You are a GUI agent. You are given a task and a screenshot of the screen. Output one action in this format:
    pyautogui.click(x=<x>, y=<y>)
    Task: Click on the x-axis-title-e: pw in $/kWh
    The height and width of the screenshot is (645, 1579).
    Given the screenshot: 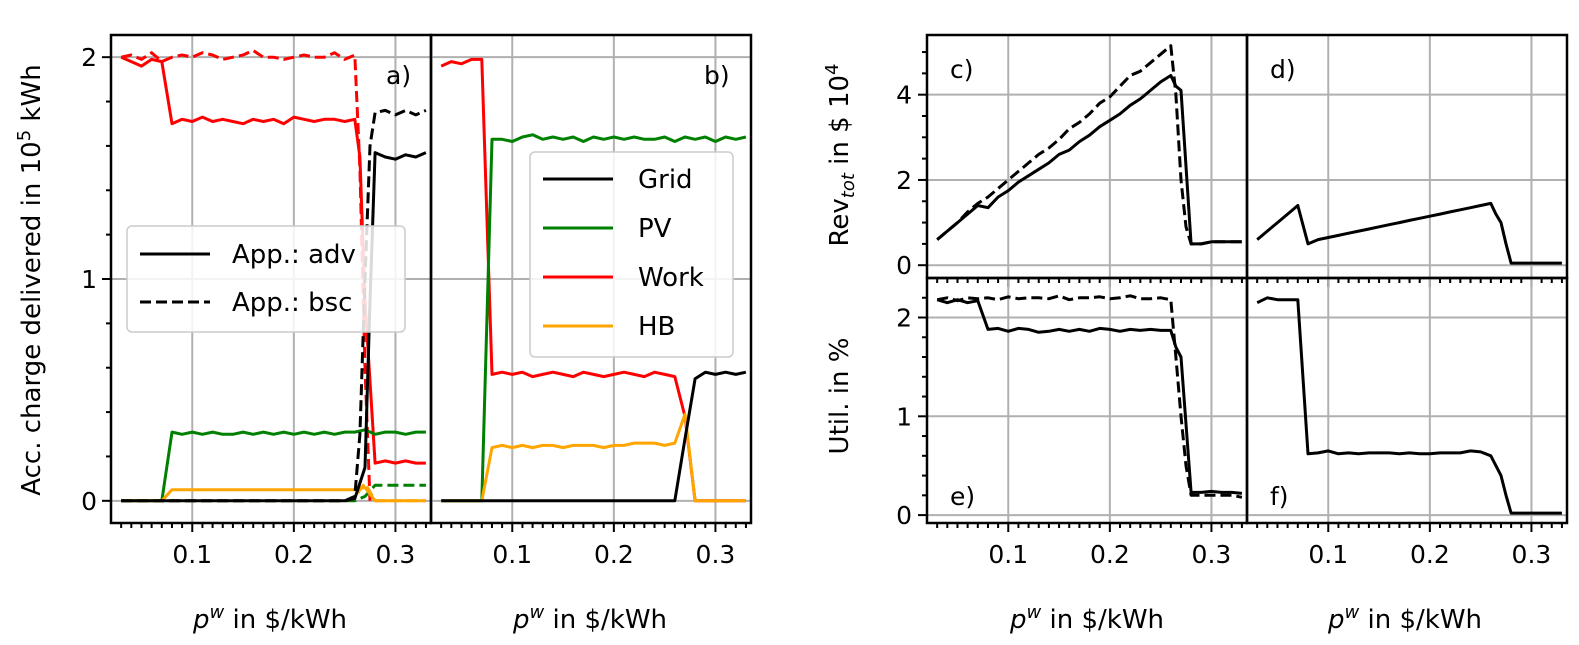 What is the action you would take?
    pyautogui.click(x=1086, y=618)
    